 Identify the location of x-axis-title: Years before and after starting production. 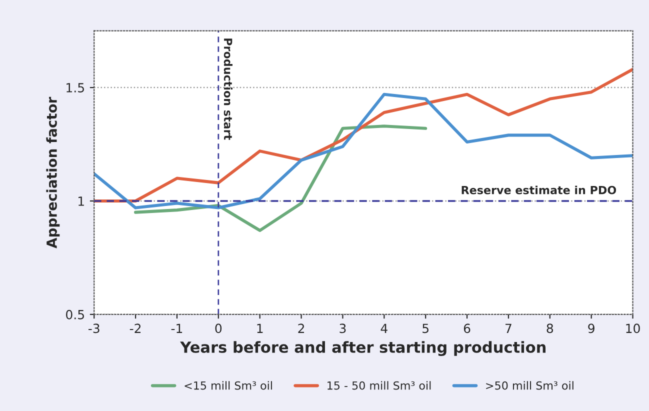
(363, 348).